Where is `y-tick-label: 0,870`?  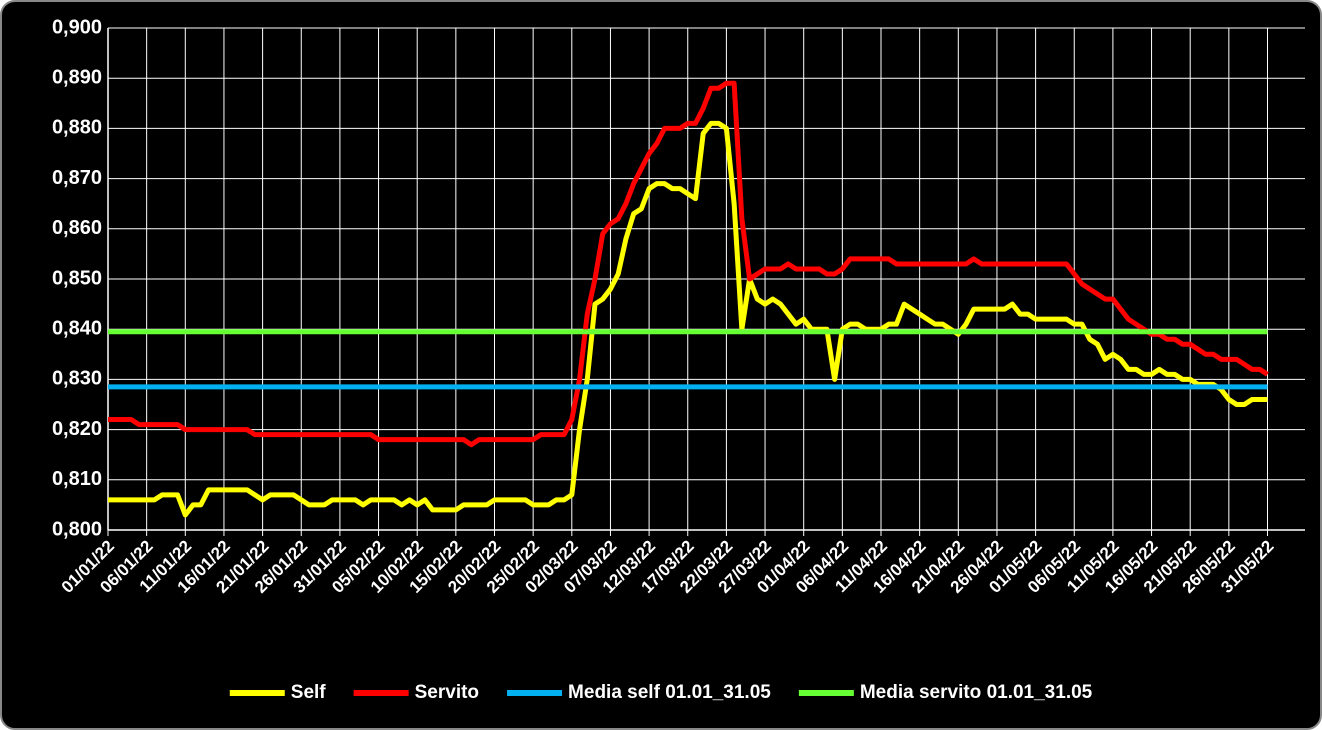
y-tick-label: 0,870 is located at coordinates (77, 178).